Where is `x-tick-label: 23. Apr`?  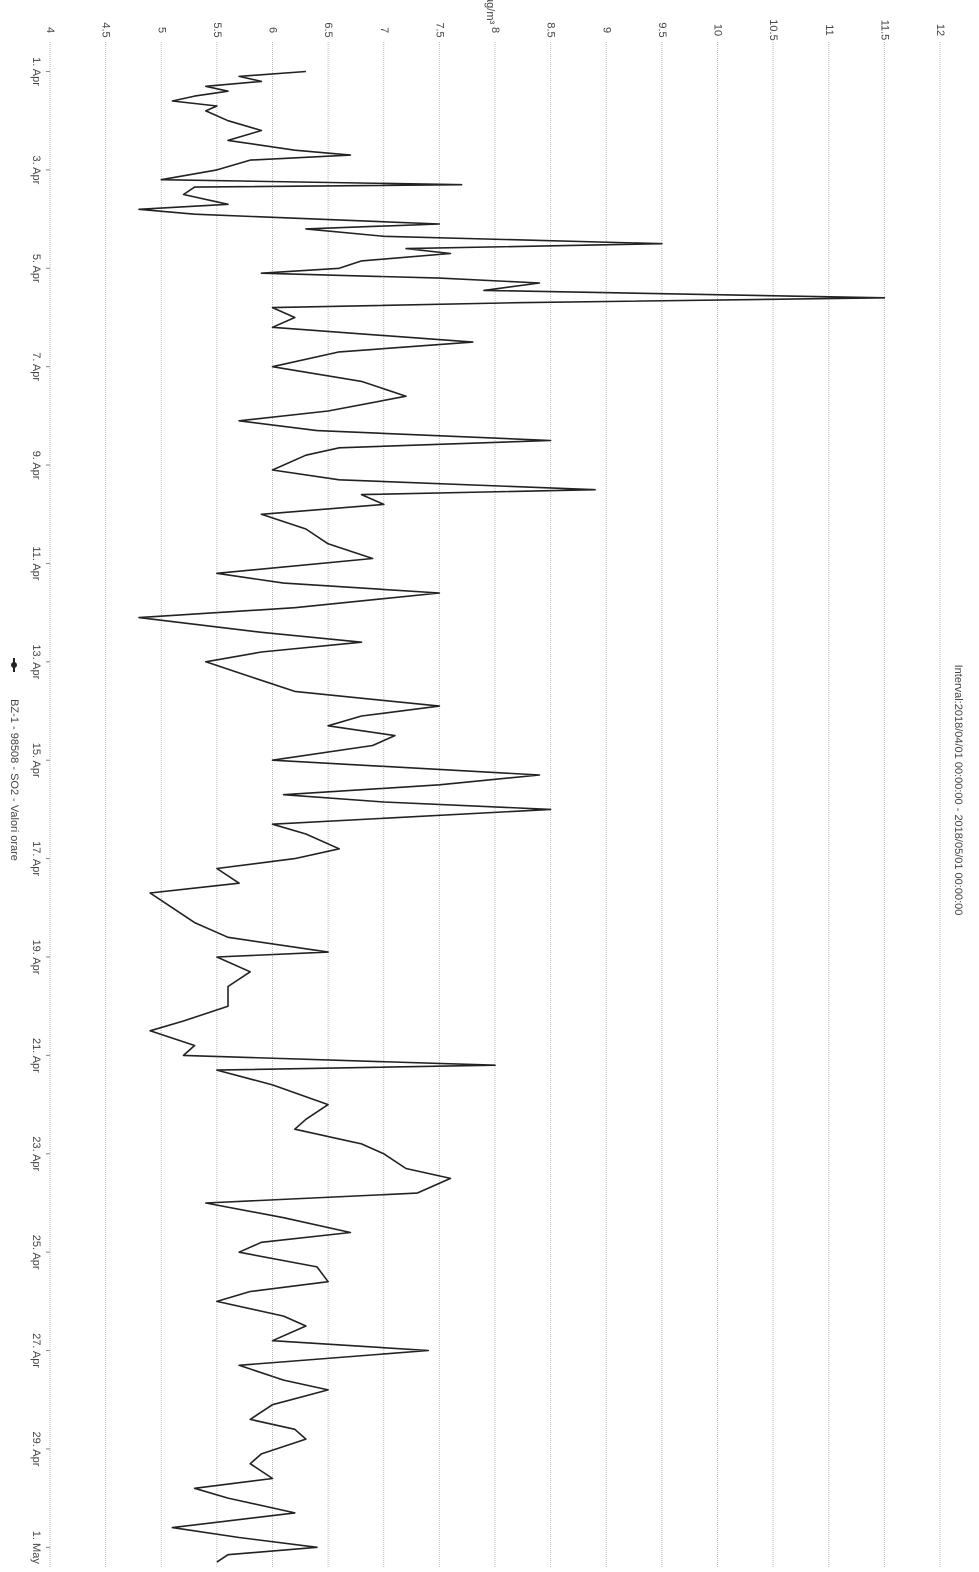 x-tick-label: 23. Apr is located at coordinates (36, 1153).